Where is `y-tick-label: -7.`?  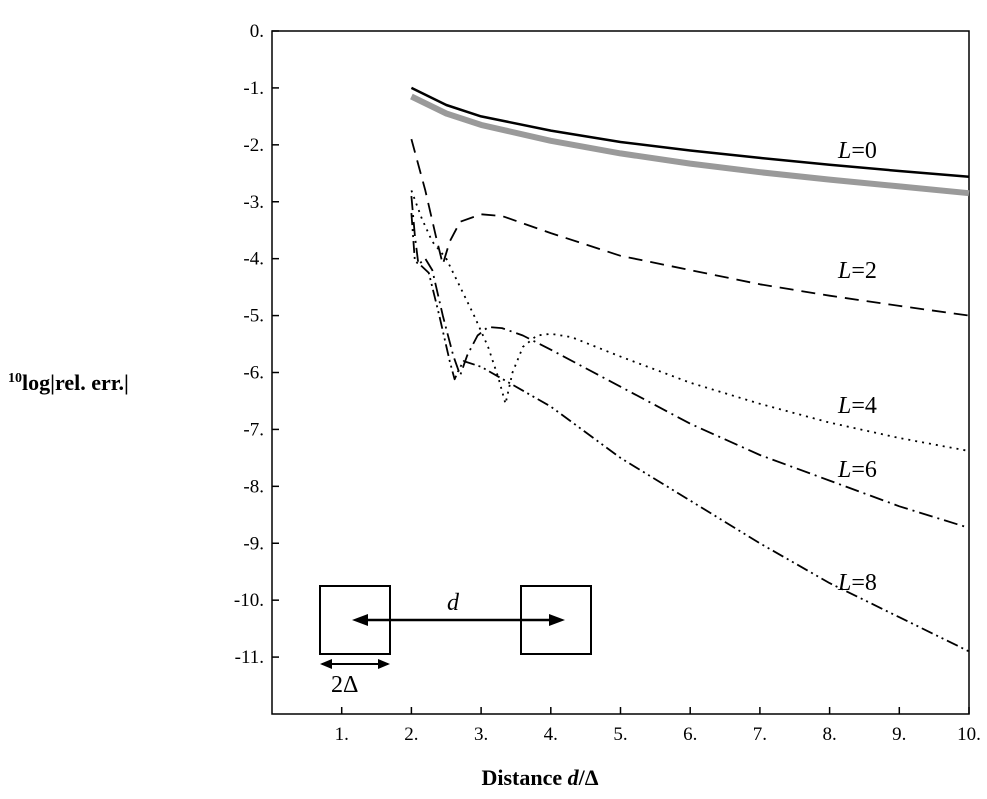 y-tick-label: -7. is located at coordinates (253, 429).